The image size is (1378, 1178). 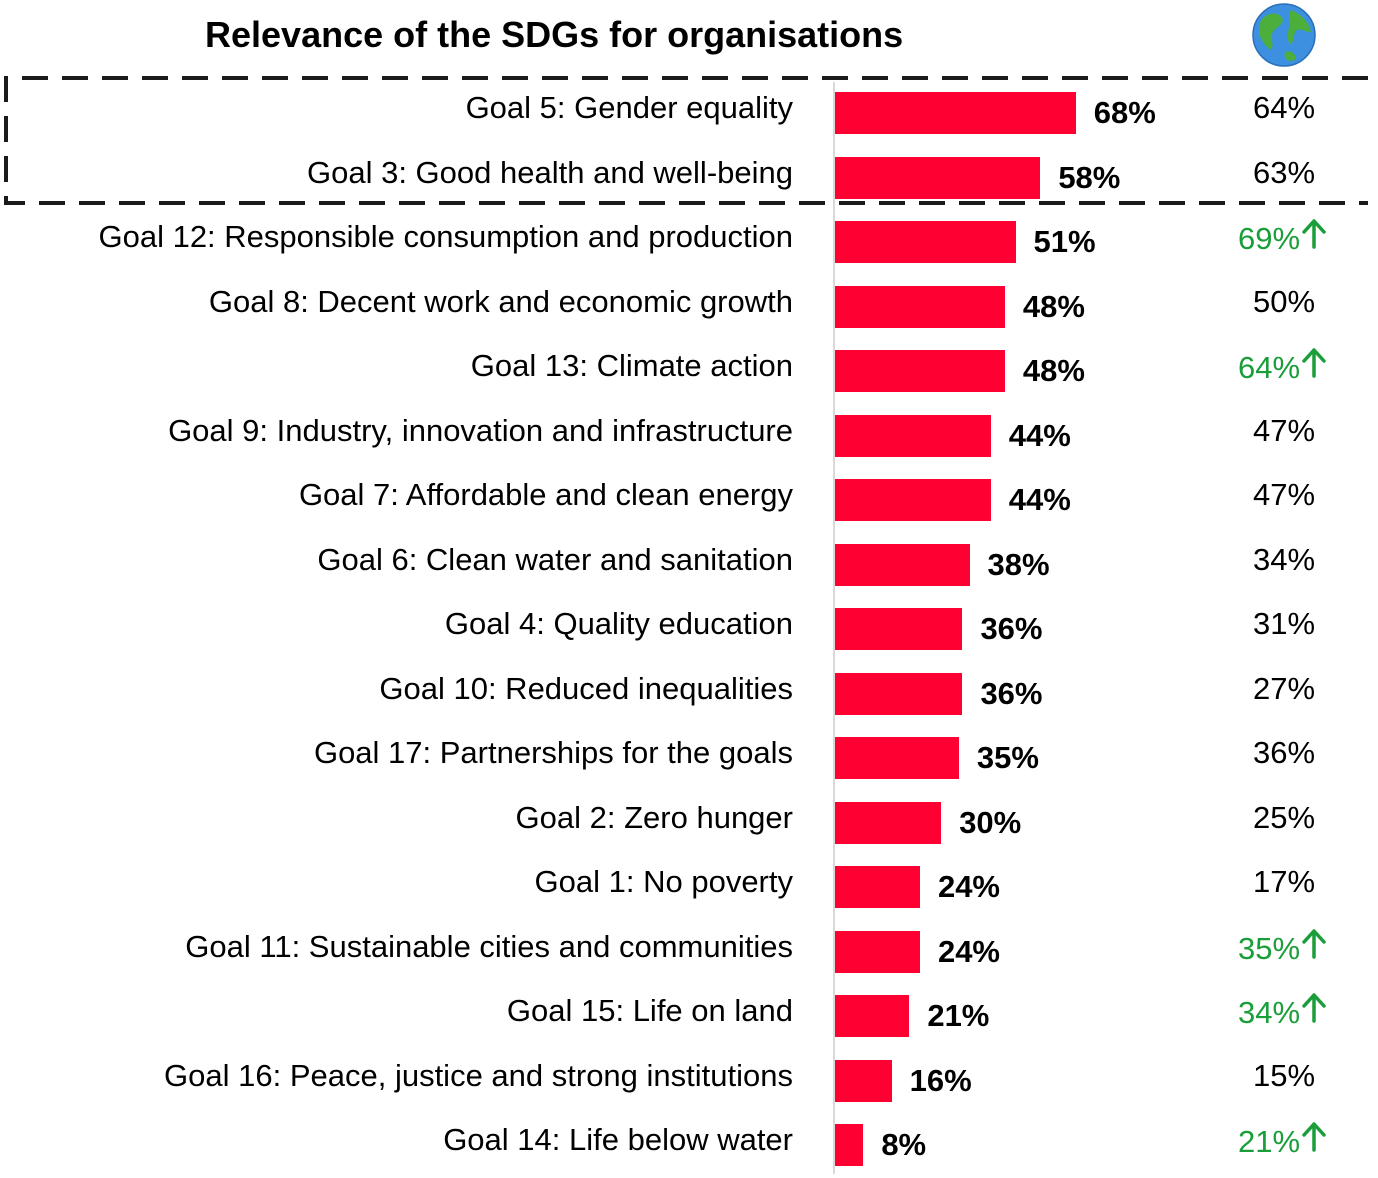 I want to click on comparison-label: 50%, so click(x=1284, y=301).